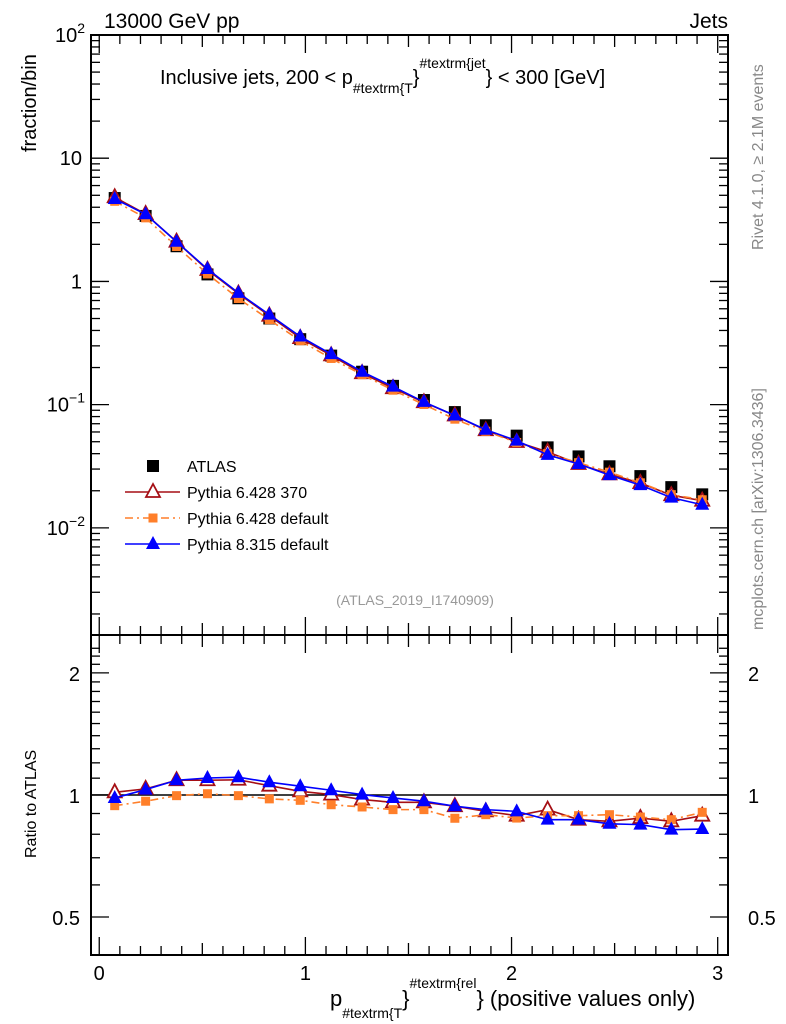 The width and height of the screenshot is (786, 1024). Describe the element at coordinates (171, 21) in the screenshot. I see `header-left: 13000 GeV pp` at that location.